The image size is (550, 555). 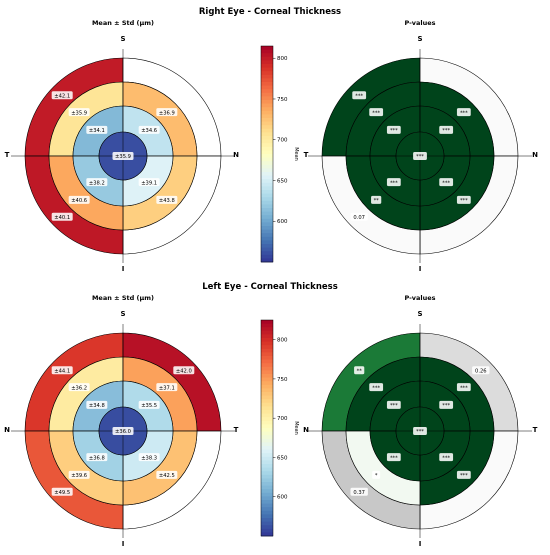 I want to click on left-eye-pvalues-middle-lower-left-label-box, so click(x=376, y=474).